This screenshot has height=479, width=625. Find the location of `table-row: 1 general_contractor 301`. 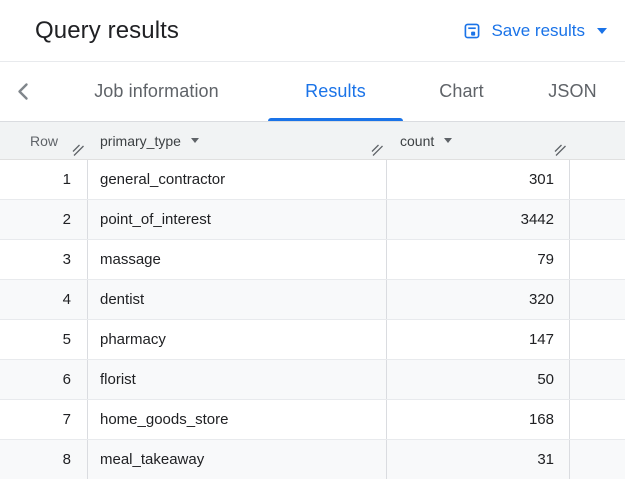

table-row: 1 general_contractor 301 is located at coordinates (312, 180).